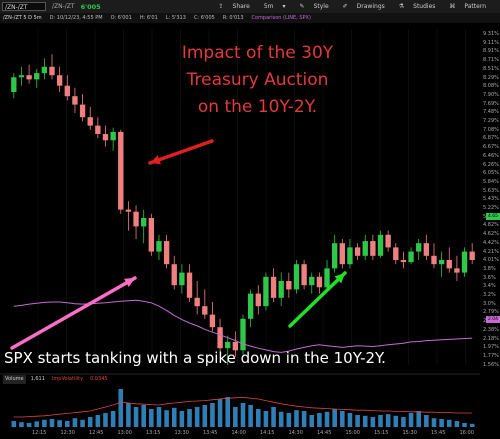 The height and width of the screenshot is (439, 500). I want to click on price-axis-label: 3.4%, so click(489, 286).